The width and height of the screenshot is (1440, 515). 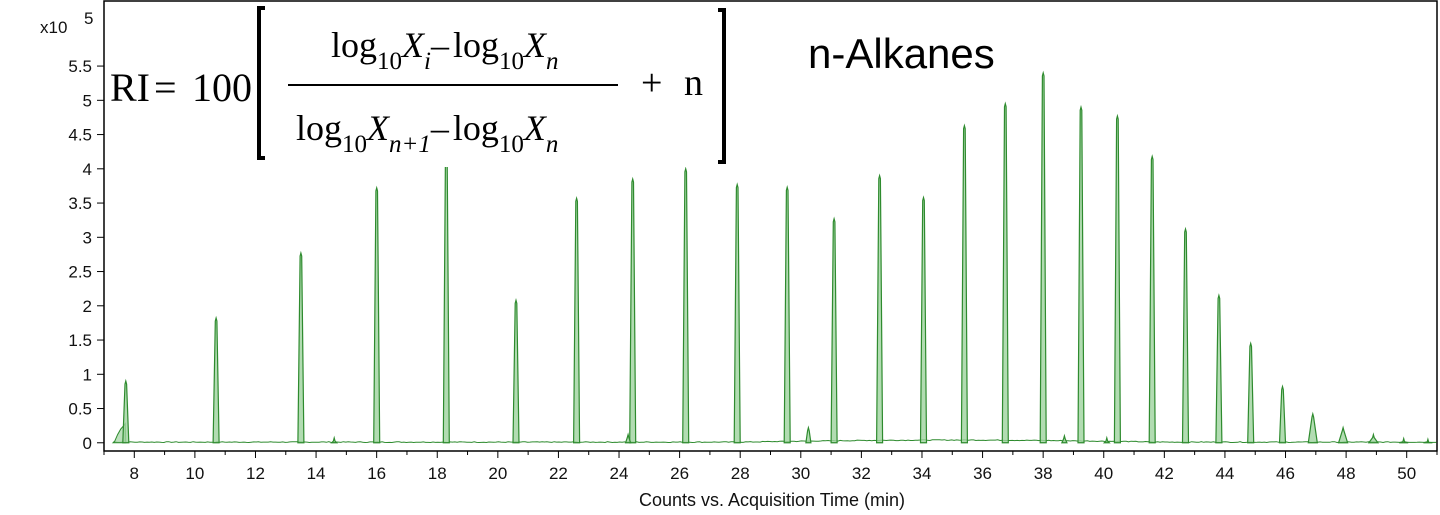 I want to click on y-tick-label: 3.5, so click(x=80, y=203).